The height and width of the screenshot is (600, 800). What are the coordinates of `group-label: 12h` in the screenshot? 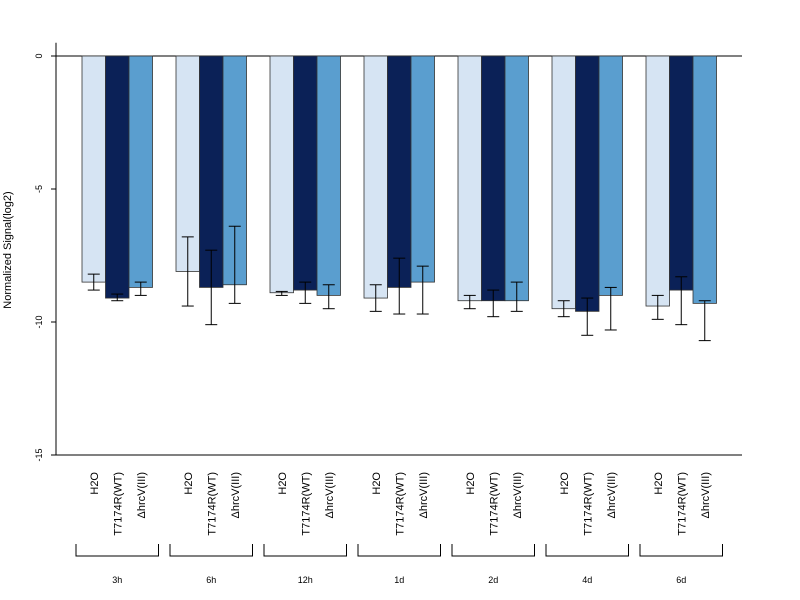 It's located at (305, 580).